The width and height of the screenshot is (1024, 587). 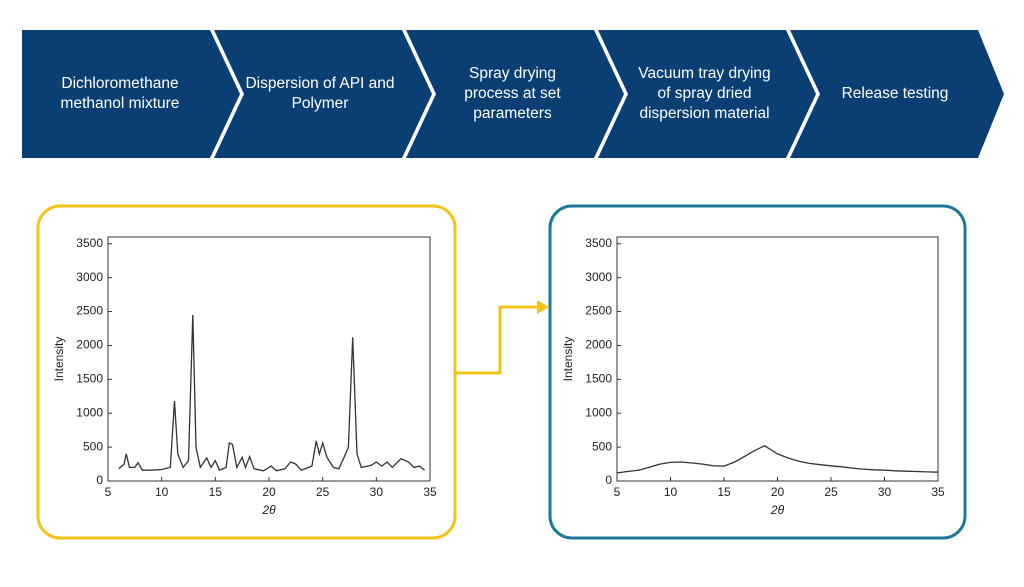 What do you see at coordinates (497, 340) in the screenshot?
I see `connector` at bounding box center [497, 340].